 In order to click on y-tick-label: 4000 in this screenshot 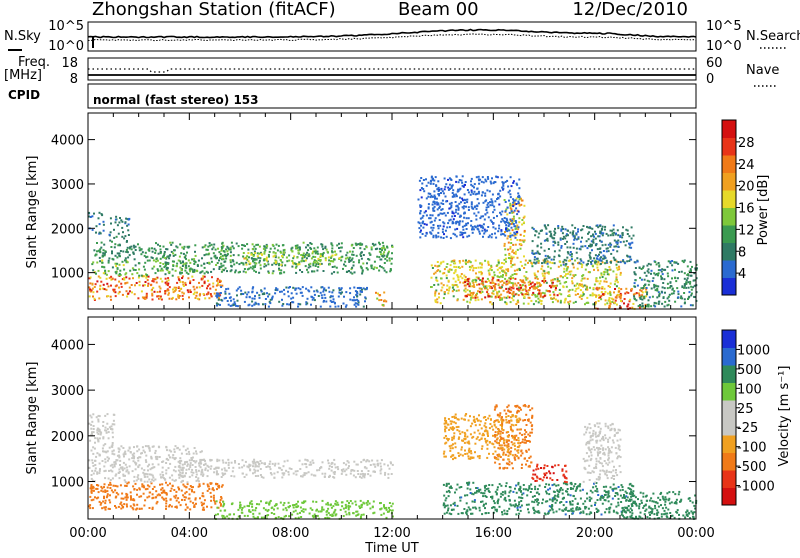, I will do `click(67, 141)`.